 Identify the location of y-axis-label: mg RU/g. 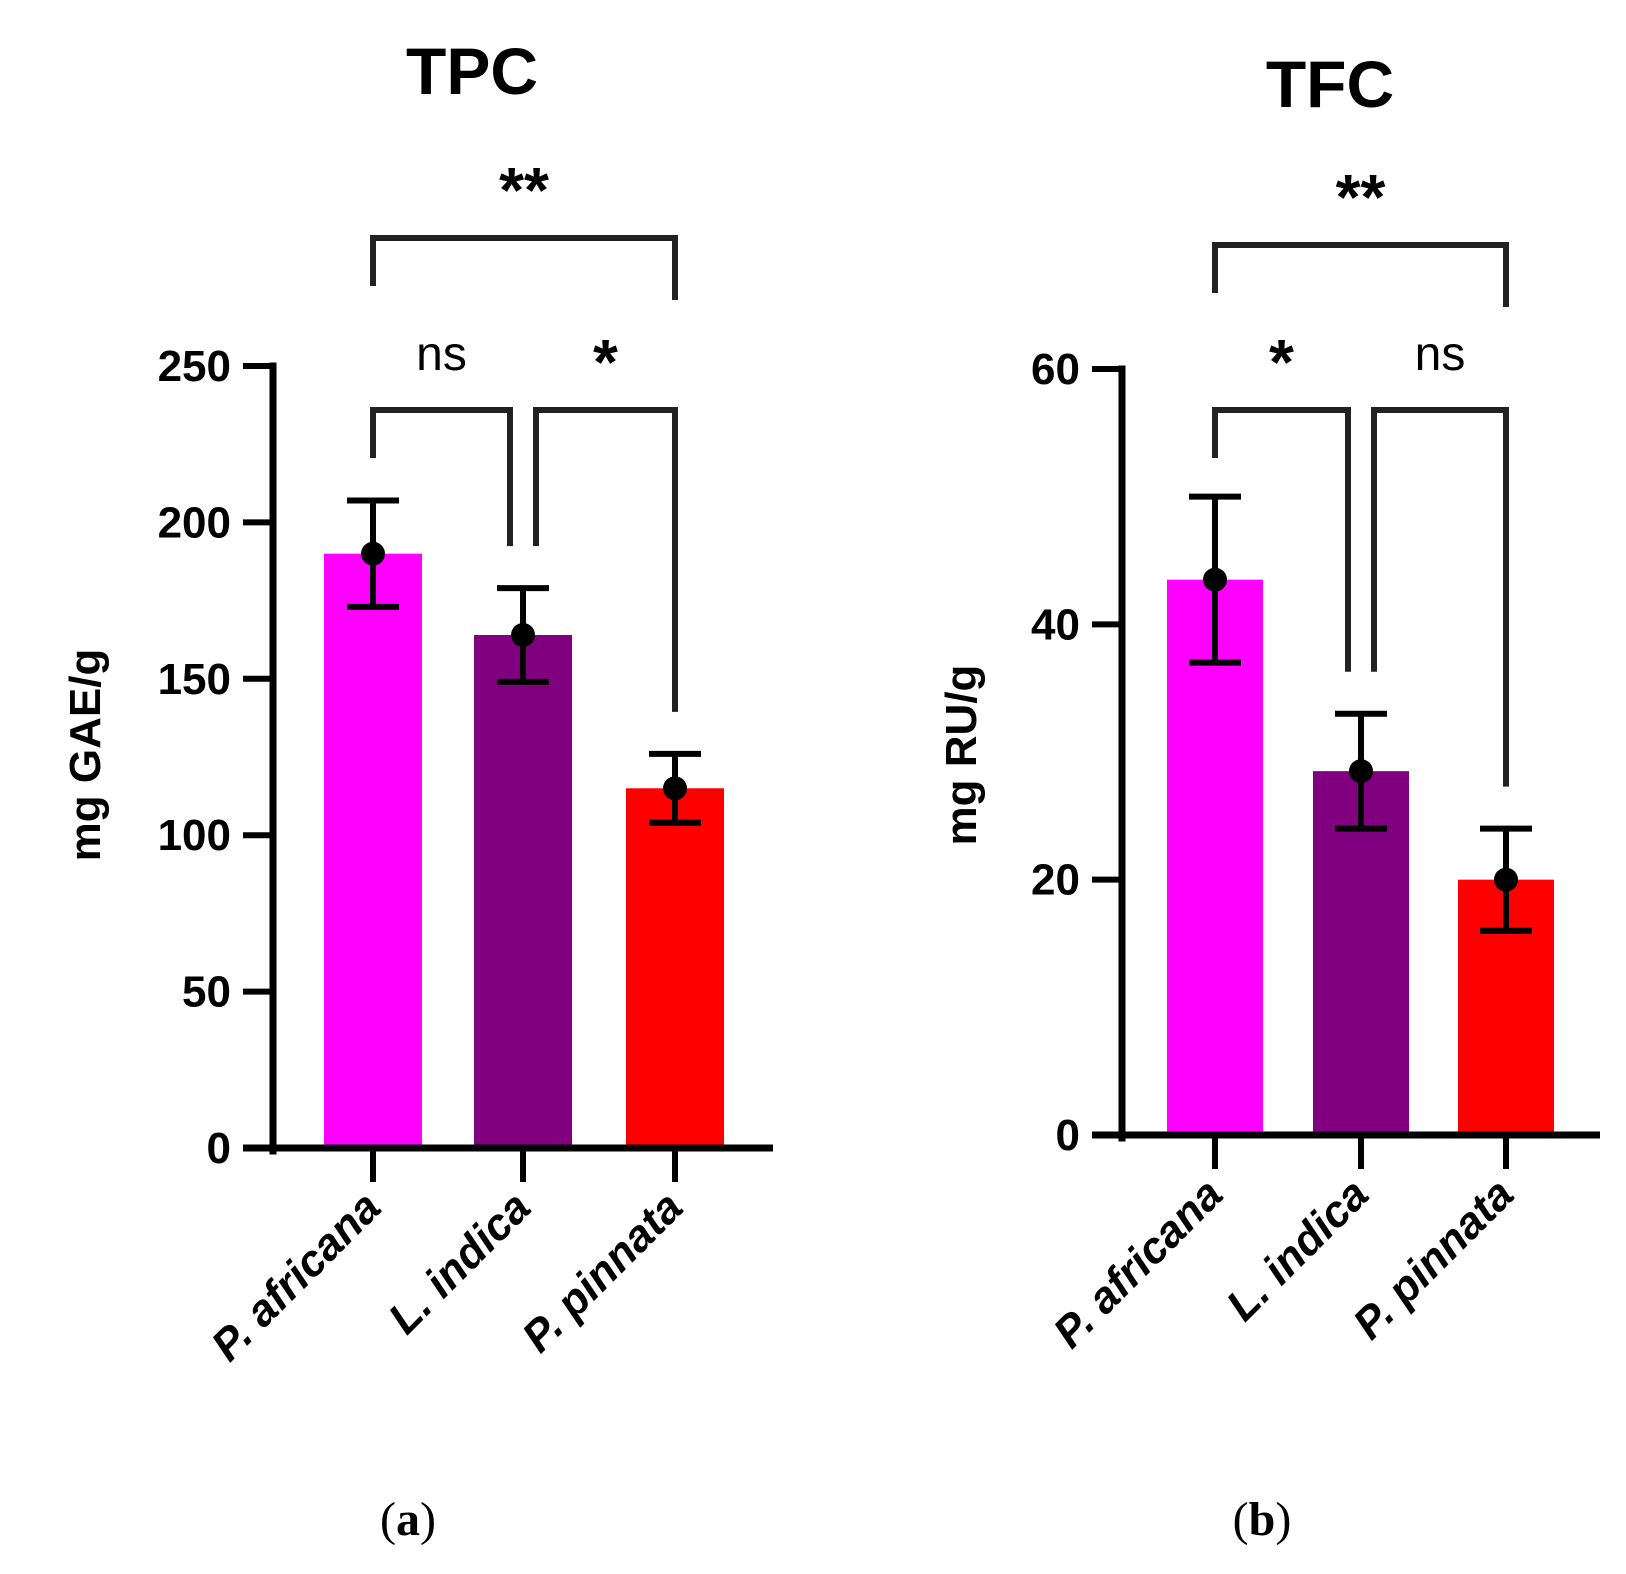
(961, 755).